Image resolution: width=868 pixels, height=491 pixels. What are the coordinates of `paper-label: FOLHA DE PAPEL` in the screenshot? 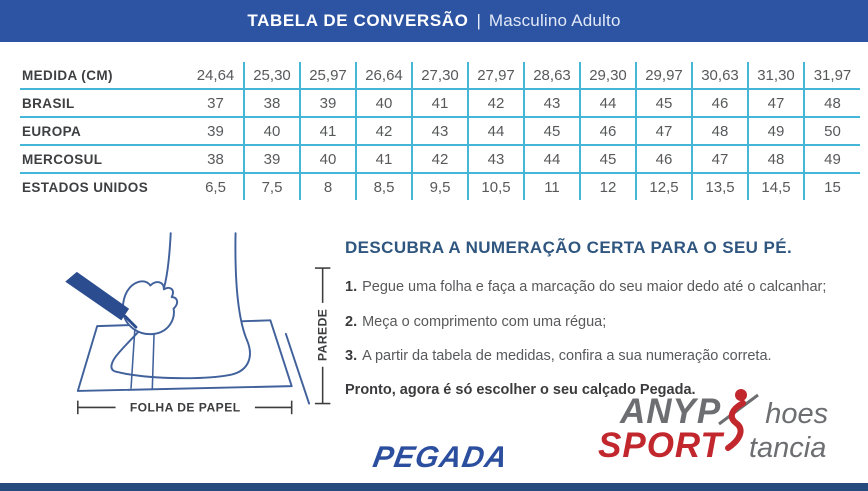 It's located at (185, 407).